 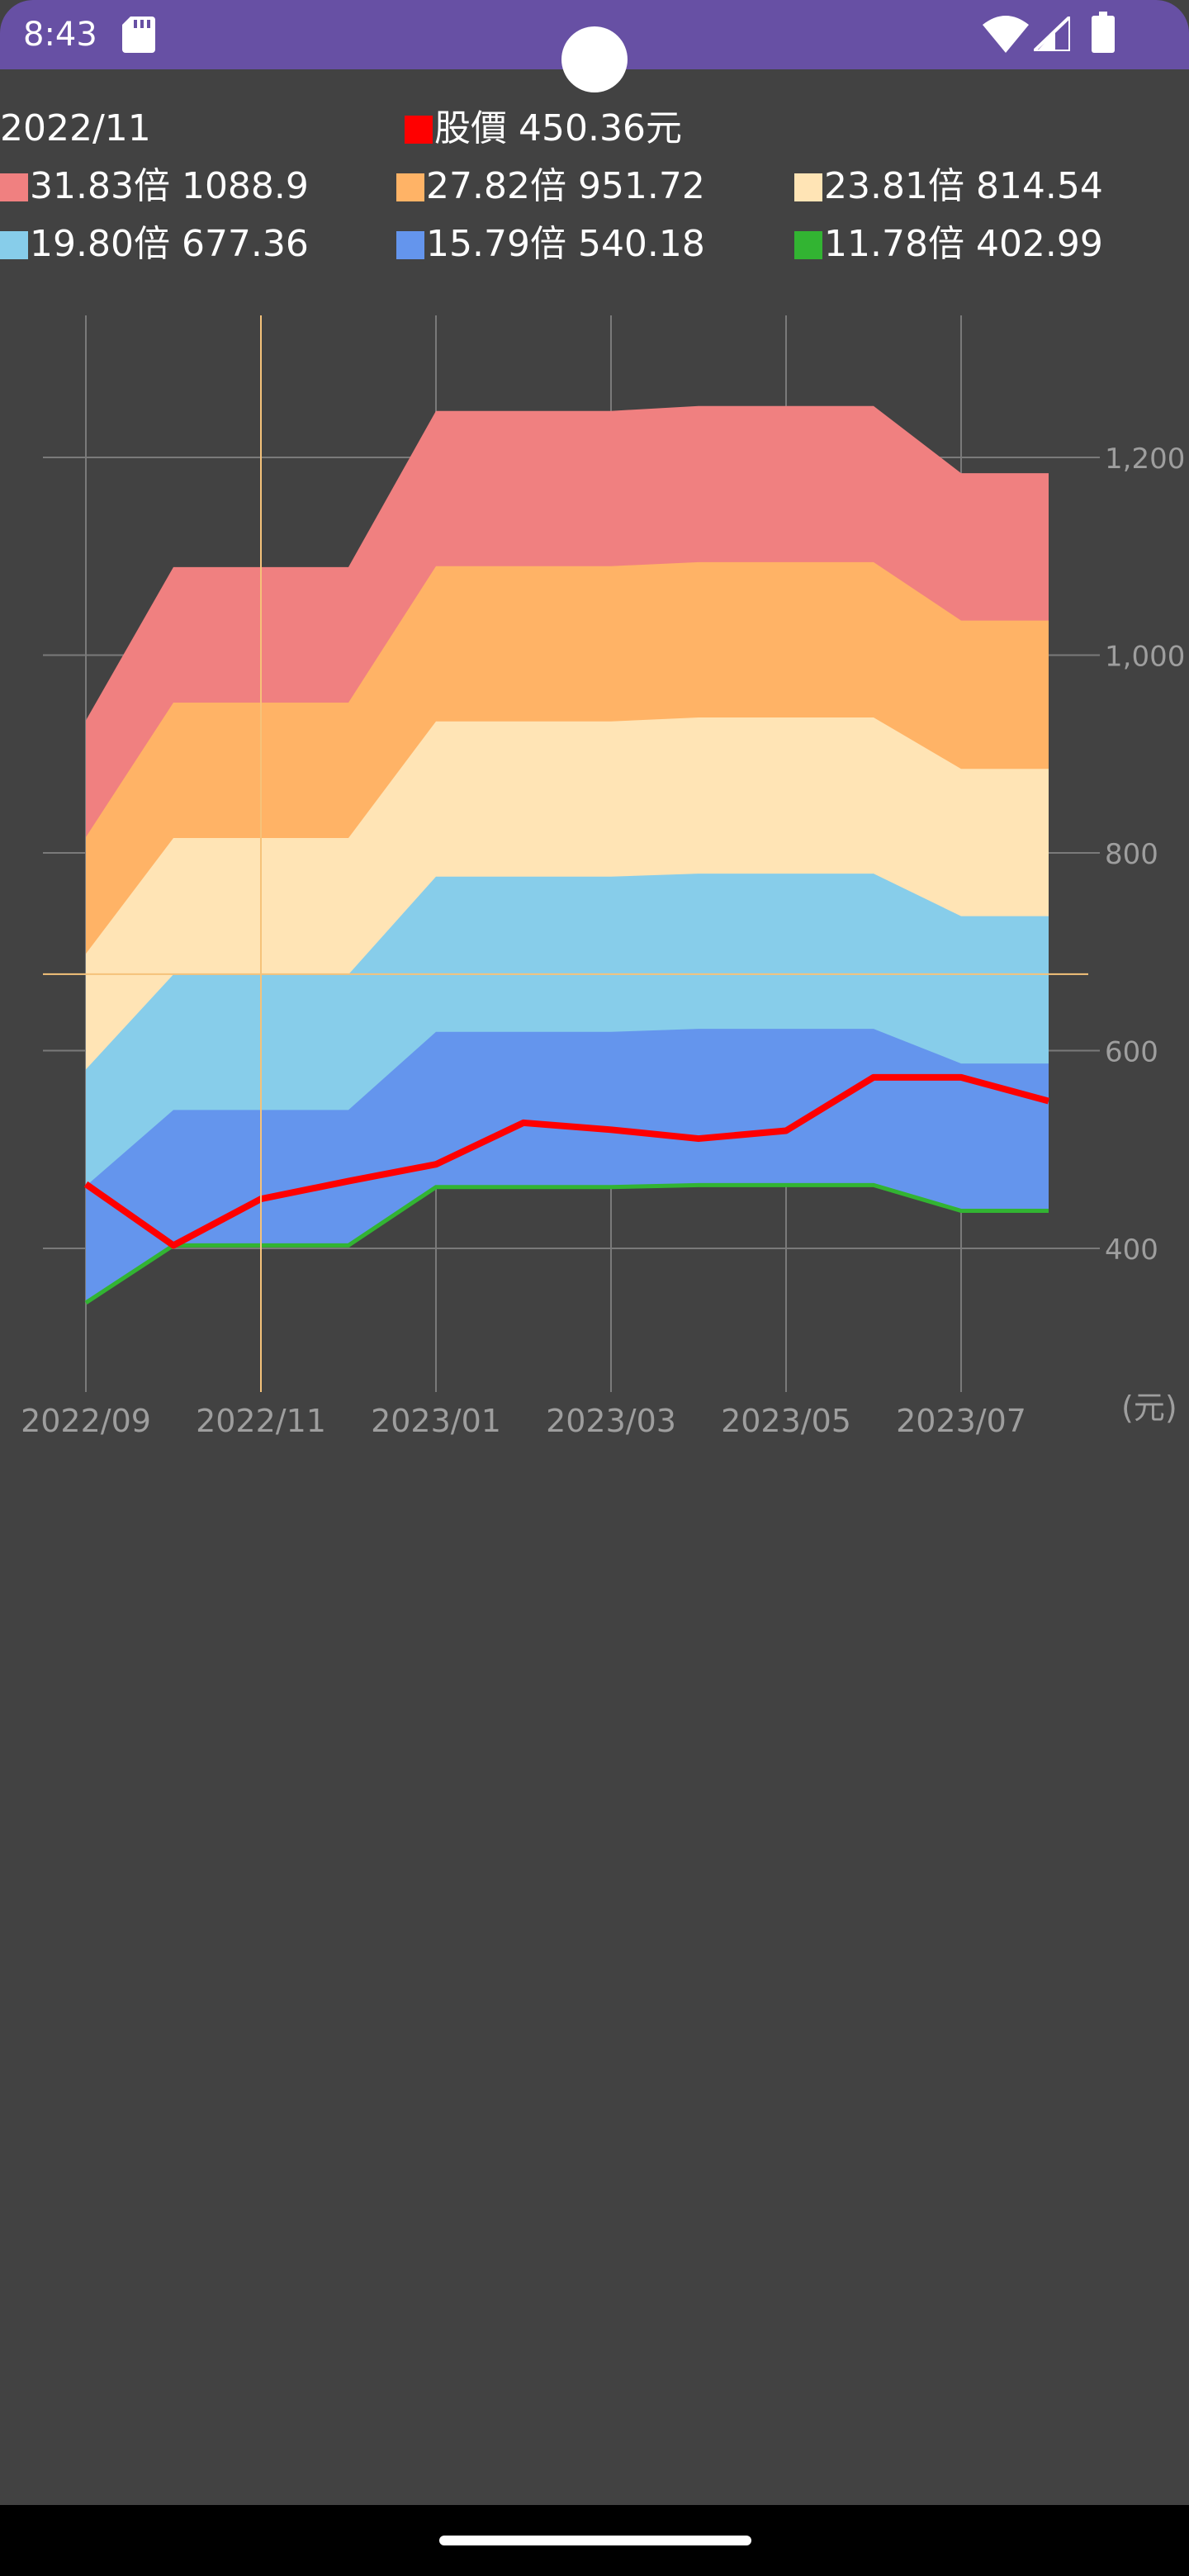 I want to click on x-tick-label: 2022/09, so click(x=86, y=1421).